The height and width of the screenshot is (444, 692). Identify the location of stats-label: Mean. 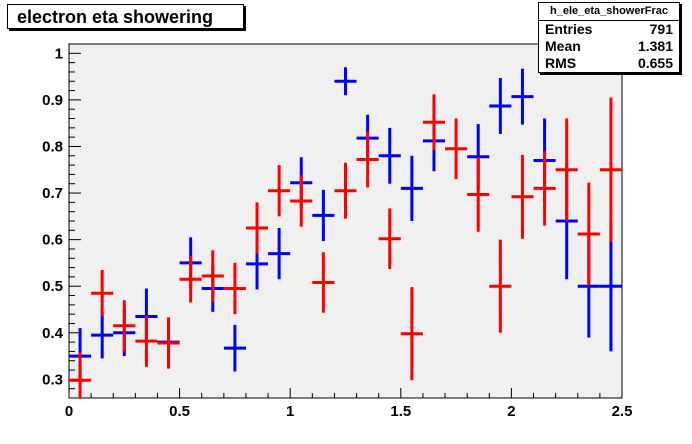
(563, 46).